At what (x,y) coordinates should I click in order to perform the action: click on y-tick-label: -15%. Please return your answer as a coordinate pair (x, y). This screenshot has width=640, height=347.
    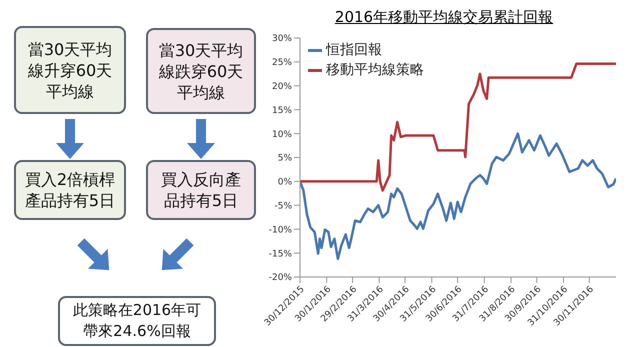
    Looking at the image, I should click on (280, 254).